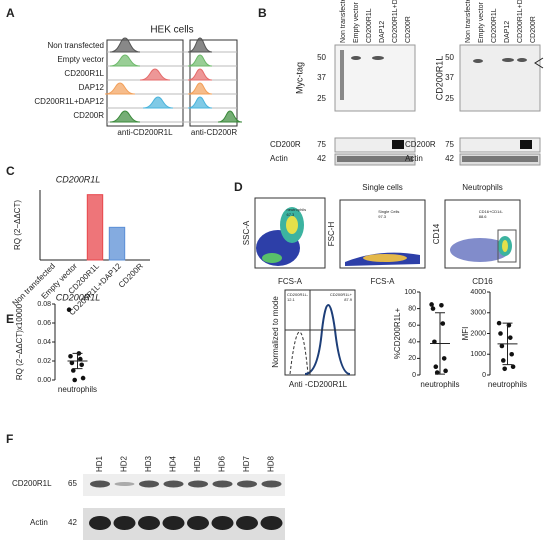 Image resolution: width=548 pixels, height=555 pixels. I want to click on y-tick-label: 4000, so click(478, 292).